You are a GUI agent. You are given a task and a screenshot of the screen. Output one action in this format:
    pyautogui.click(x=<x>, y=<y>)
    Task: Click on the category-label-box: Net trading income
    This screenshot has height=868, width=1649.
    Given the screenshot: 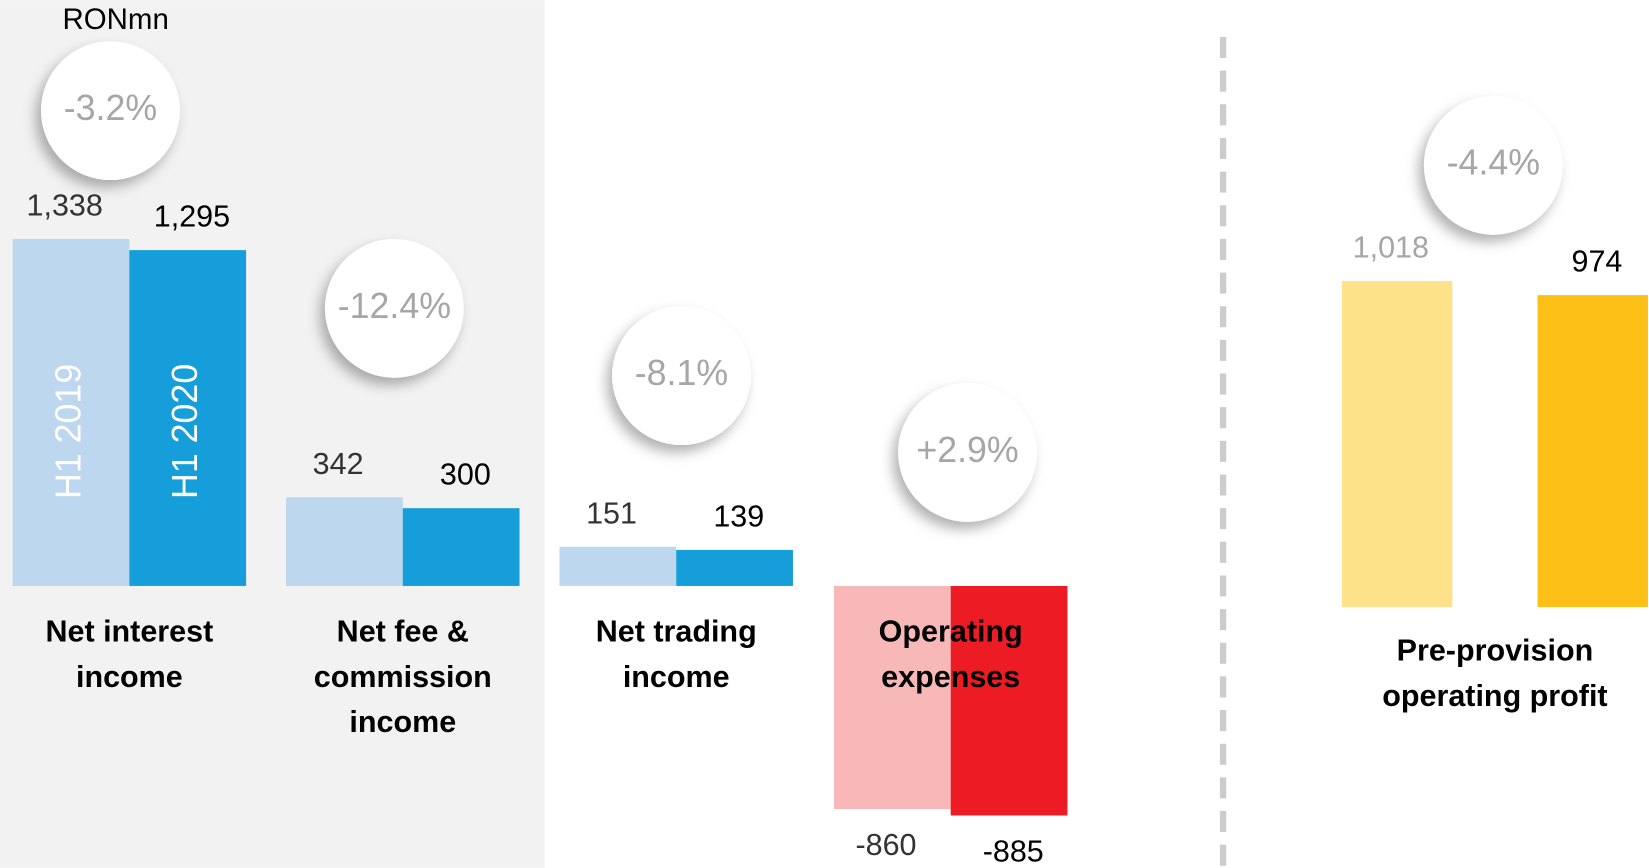 What is the action you would take?
    pyautogui.click(x=676, y=655)
    